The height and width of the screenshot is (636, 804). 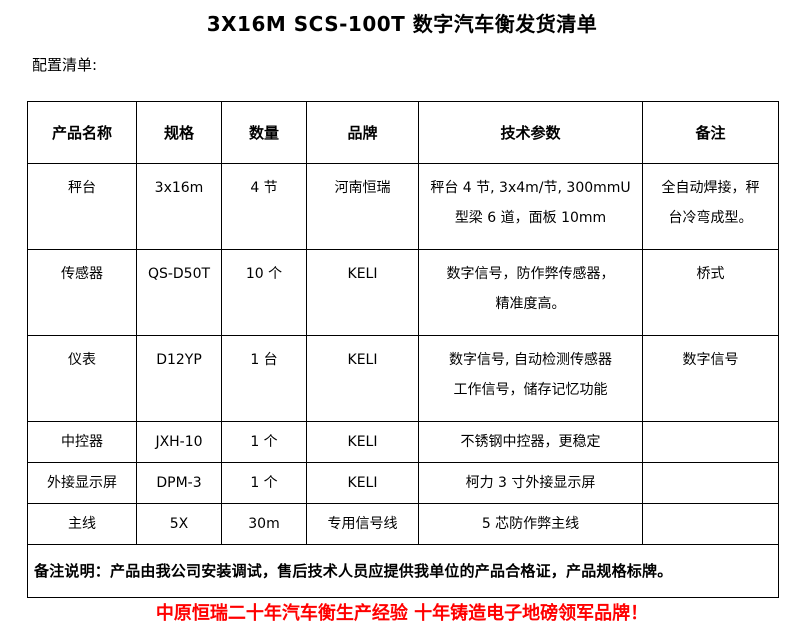 What do you see at coordinates (65, 65) in the screenshot?
I see `configuration-list-label: 配置清单:` at bounding box center [65, 65].